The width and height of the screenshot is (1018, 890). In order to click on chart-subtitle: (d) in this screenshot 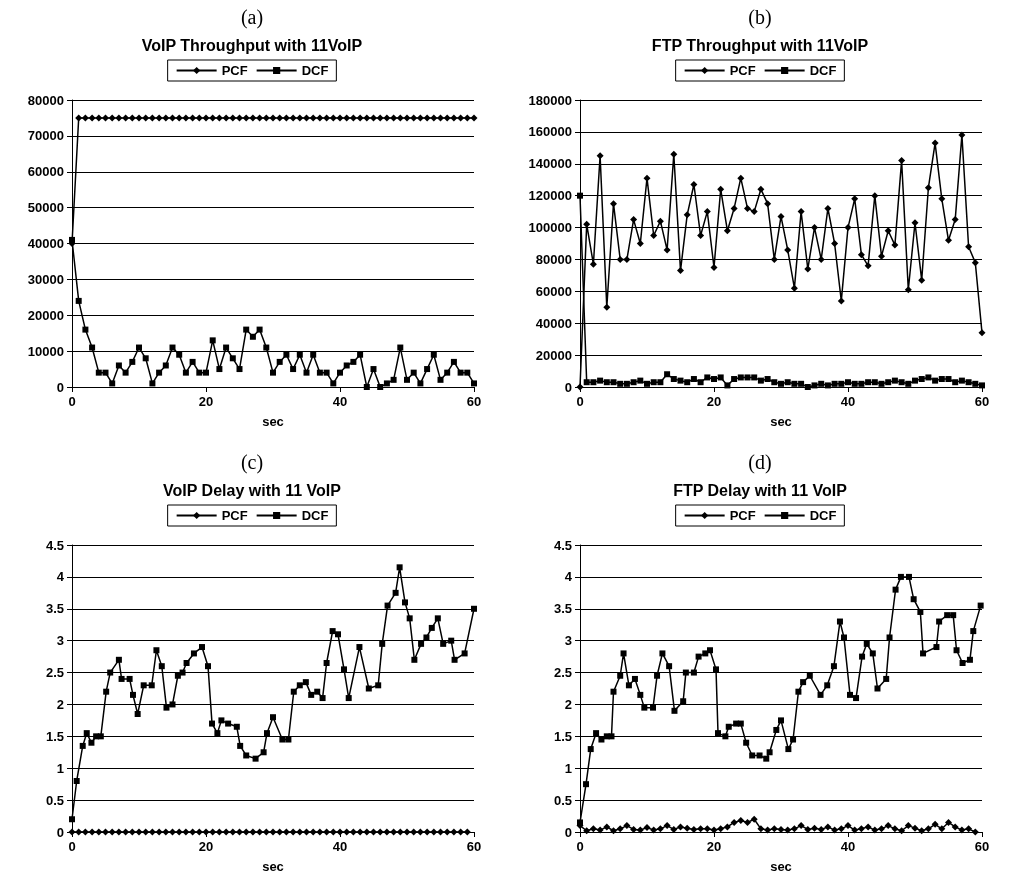, I will do `click(760, 462)`.